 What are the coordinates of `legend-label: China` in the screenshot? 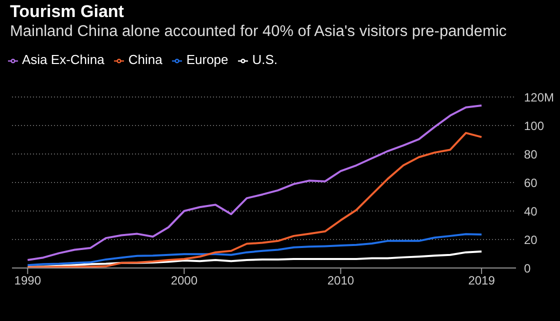 It's located at (145, 59).